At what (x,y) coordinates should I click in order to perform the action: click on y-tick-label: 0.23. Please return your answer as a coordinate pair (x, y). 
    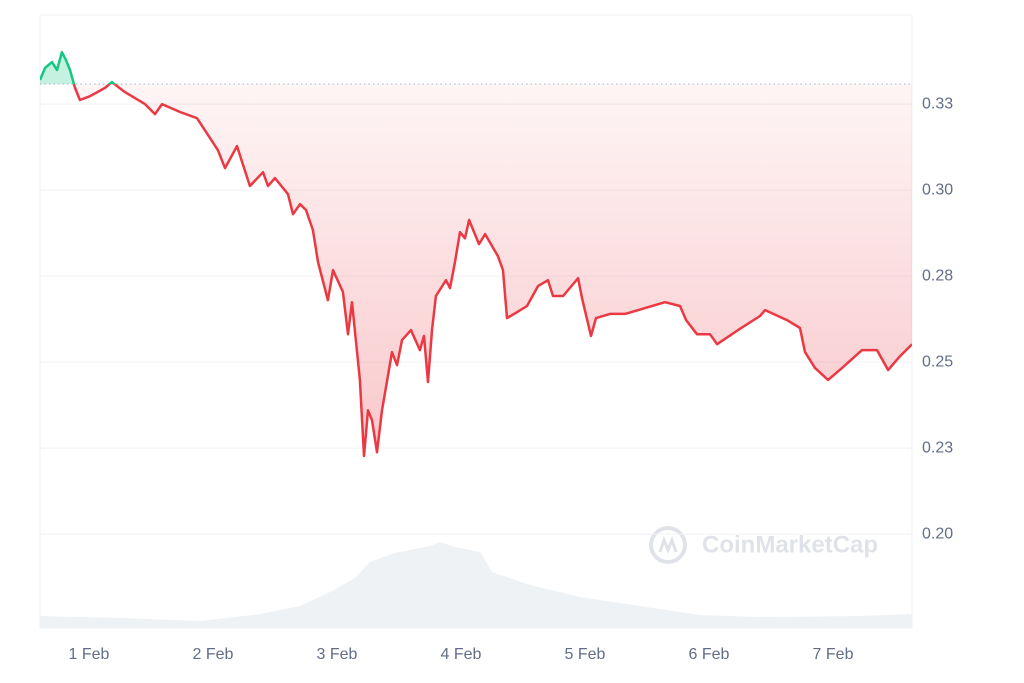
    Looking at the image, I should click on (937, 447).